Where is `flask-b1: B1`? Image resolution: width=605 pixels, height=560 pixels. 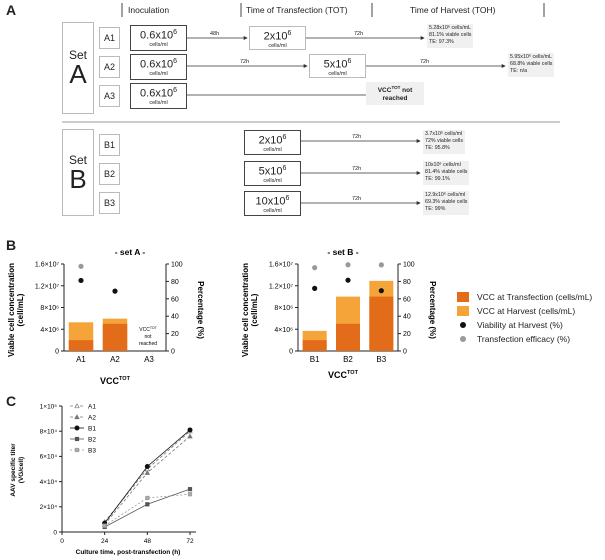 flask-b1: B1 is located at coordinates (109, 145).